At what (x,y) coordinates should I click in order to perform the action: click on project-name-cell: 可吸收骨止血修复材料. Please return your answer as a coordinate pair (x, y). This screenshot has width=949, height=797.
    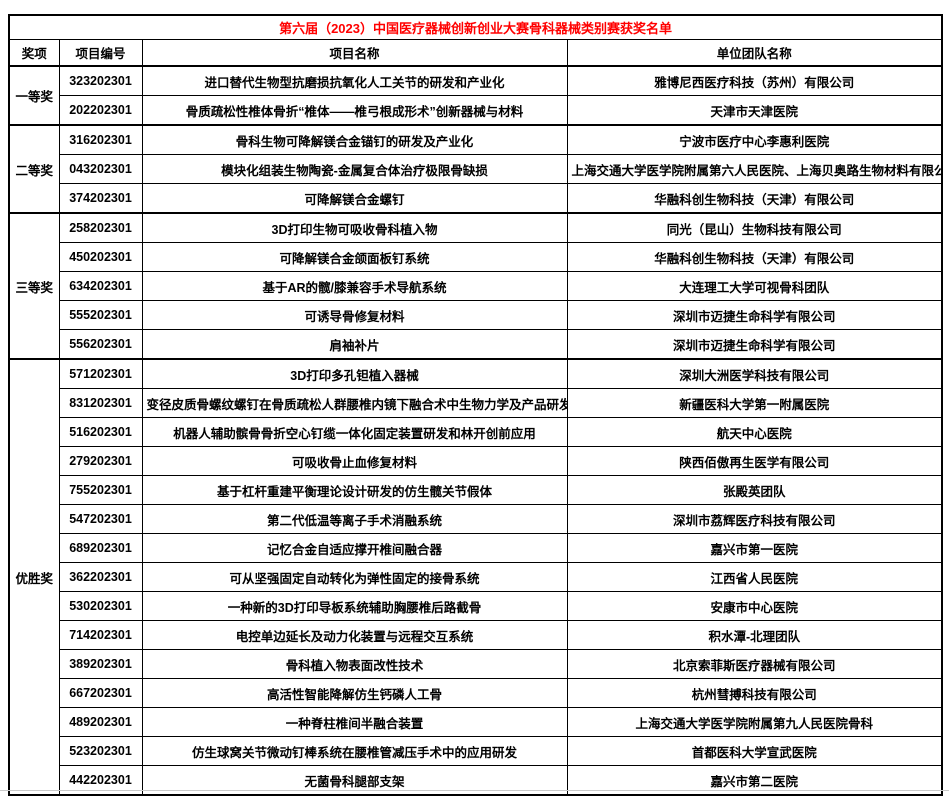
    Looking at the image, I should click on (354, 461).